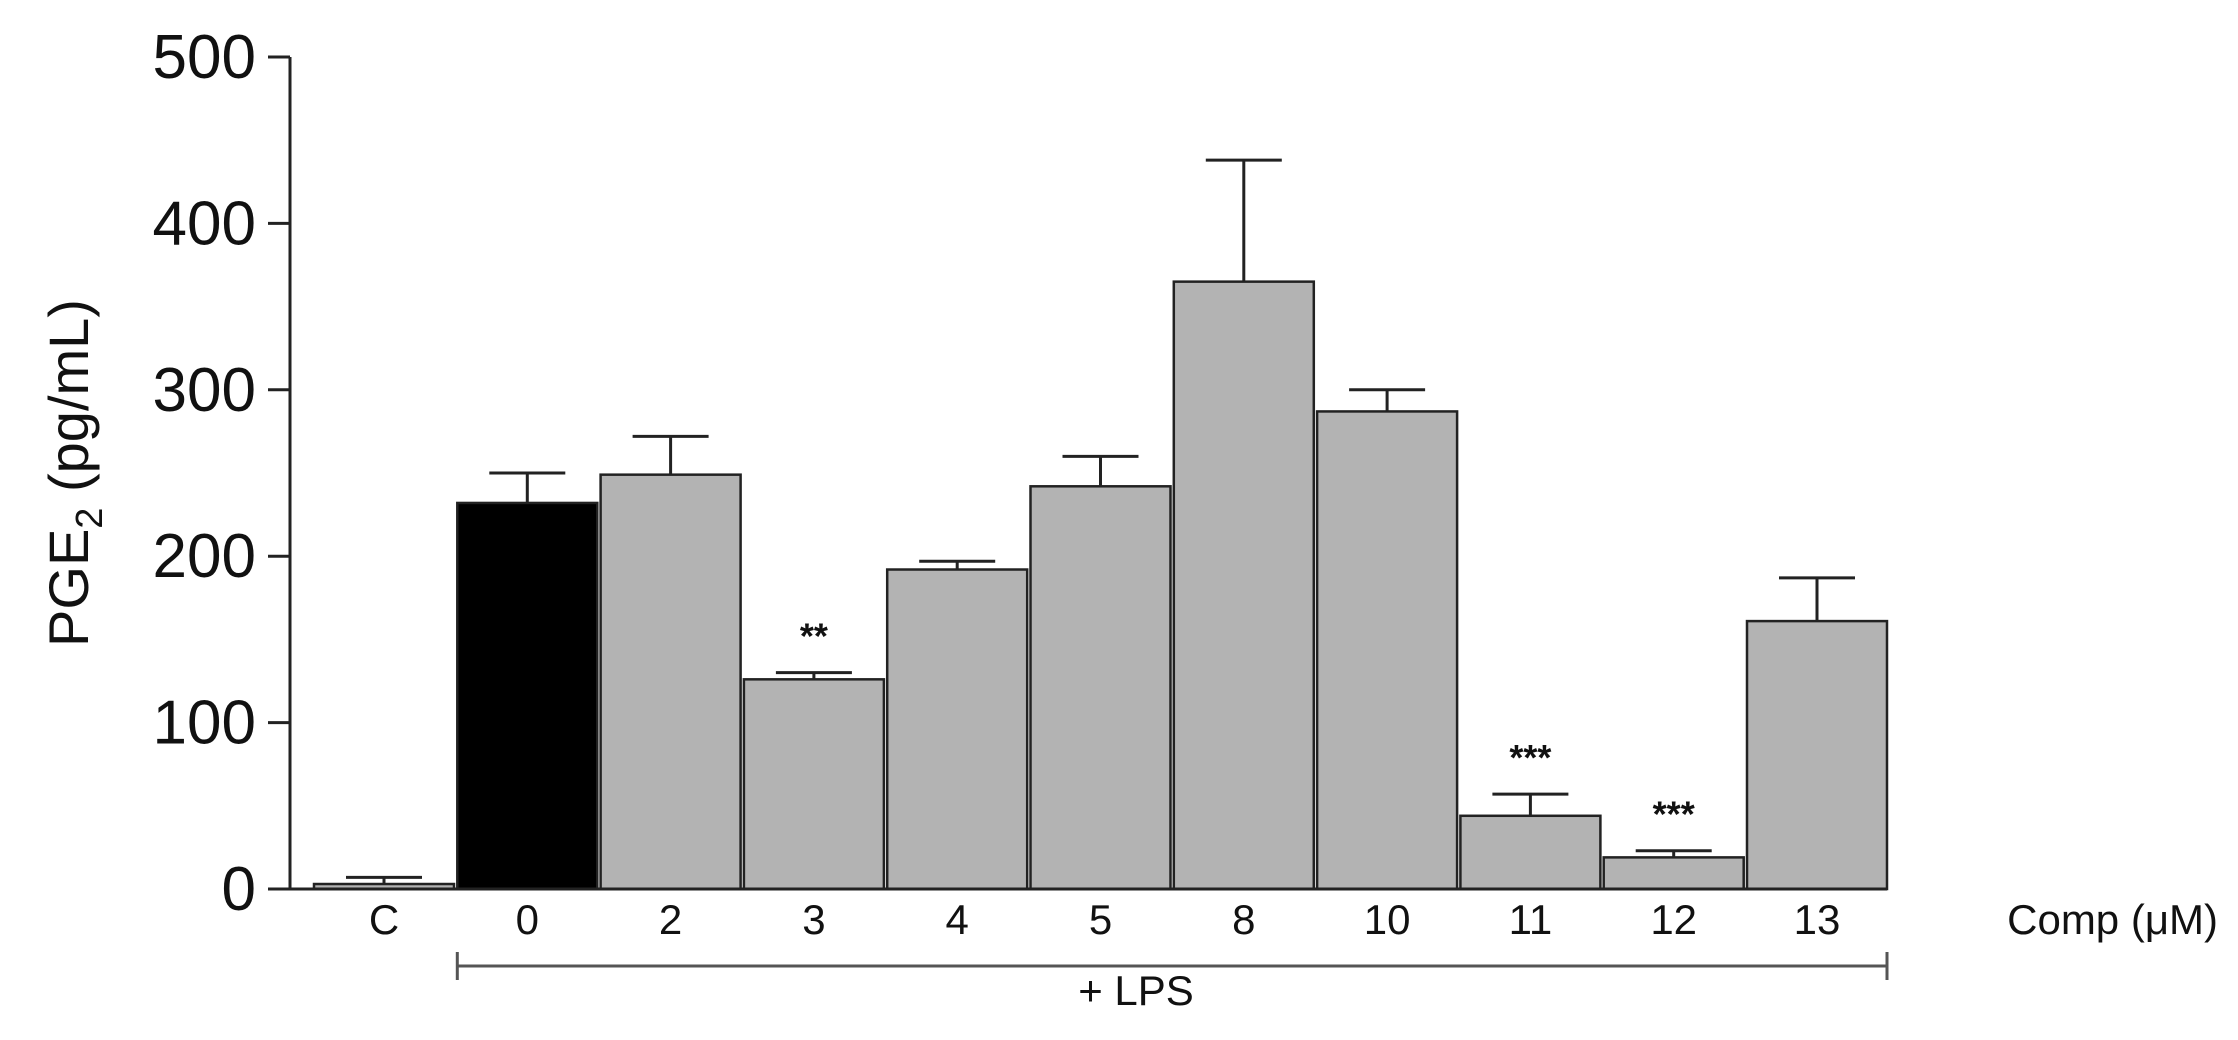 The width and height of the screenshot is (2238, 1040). I want to click on significance-marker-11: ***, so click(1530, 757).